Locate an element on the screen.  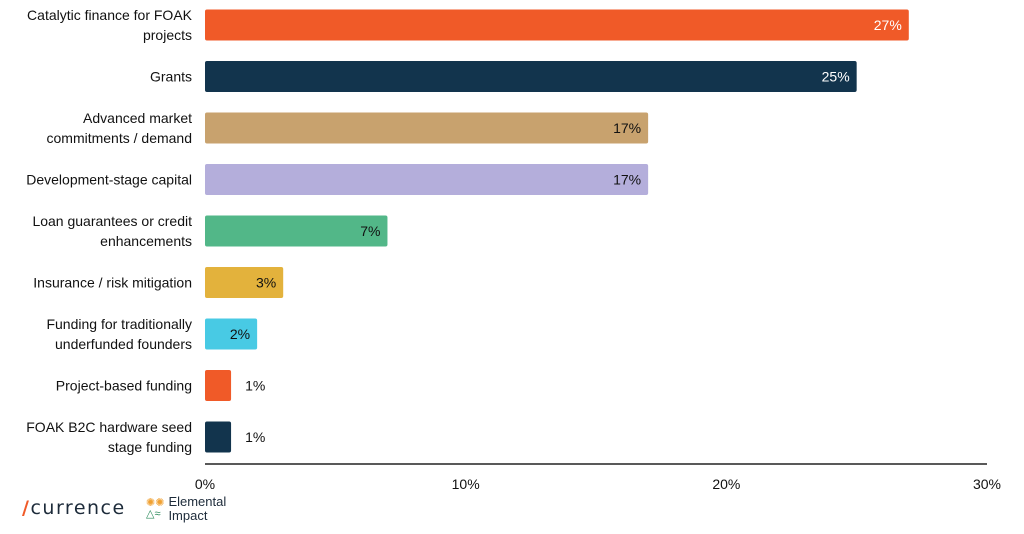
currence-bolt-icon: / is located at coordinates (26, 508).